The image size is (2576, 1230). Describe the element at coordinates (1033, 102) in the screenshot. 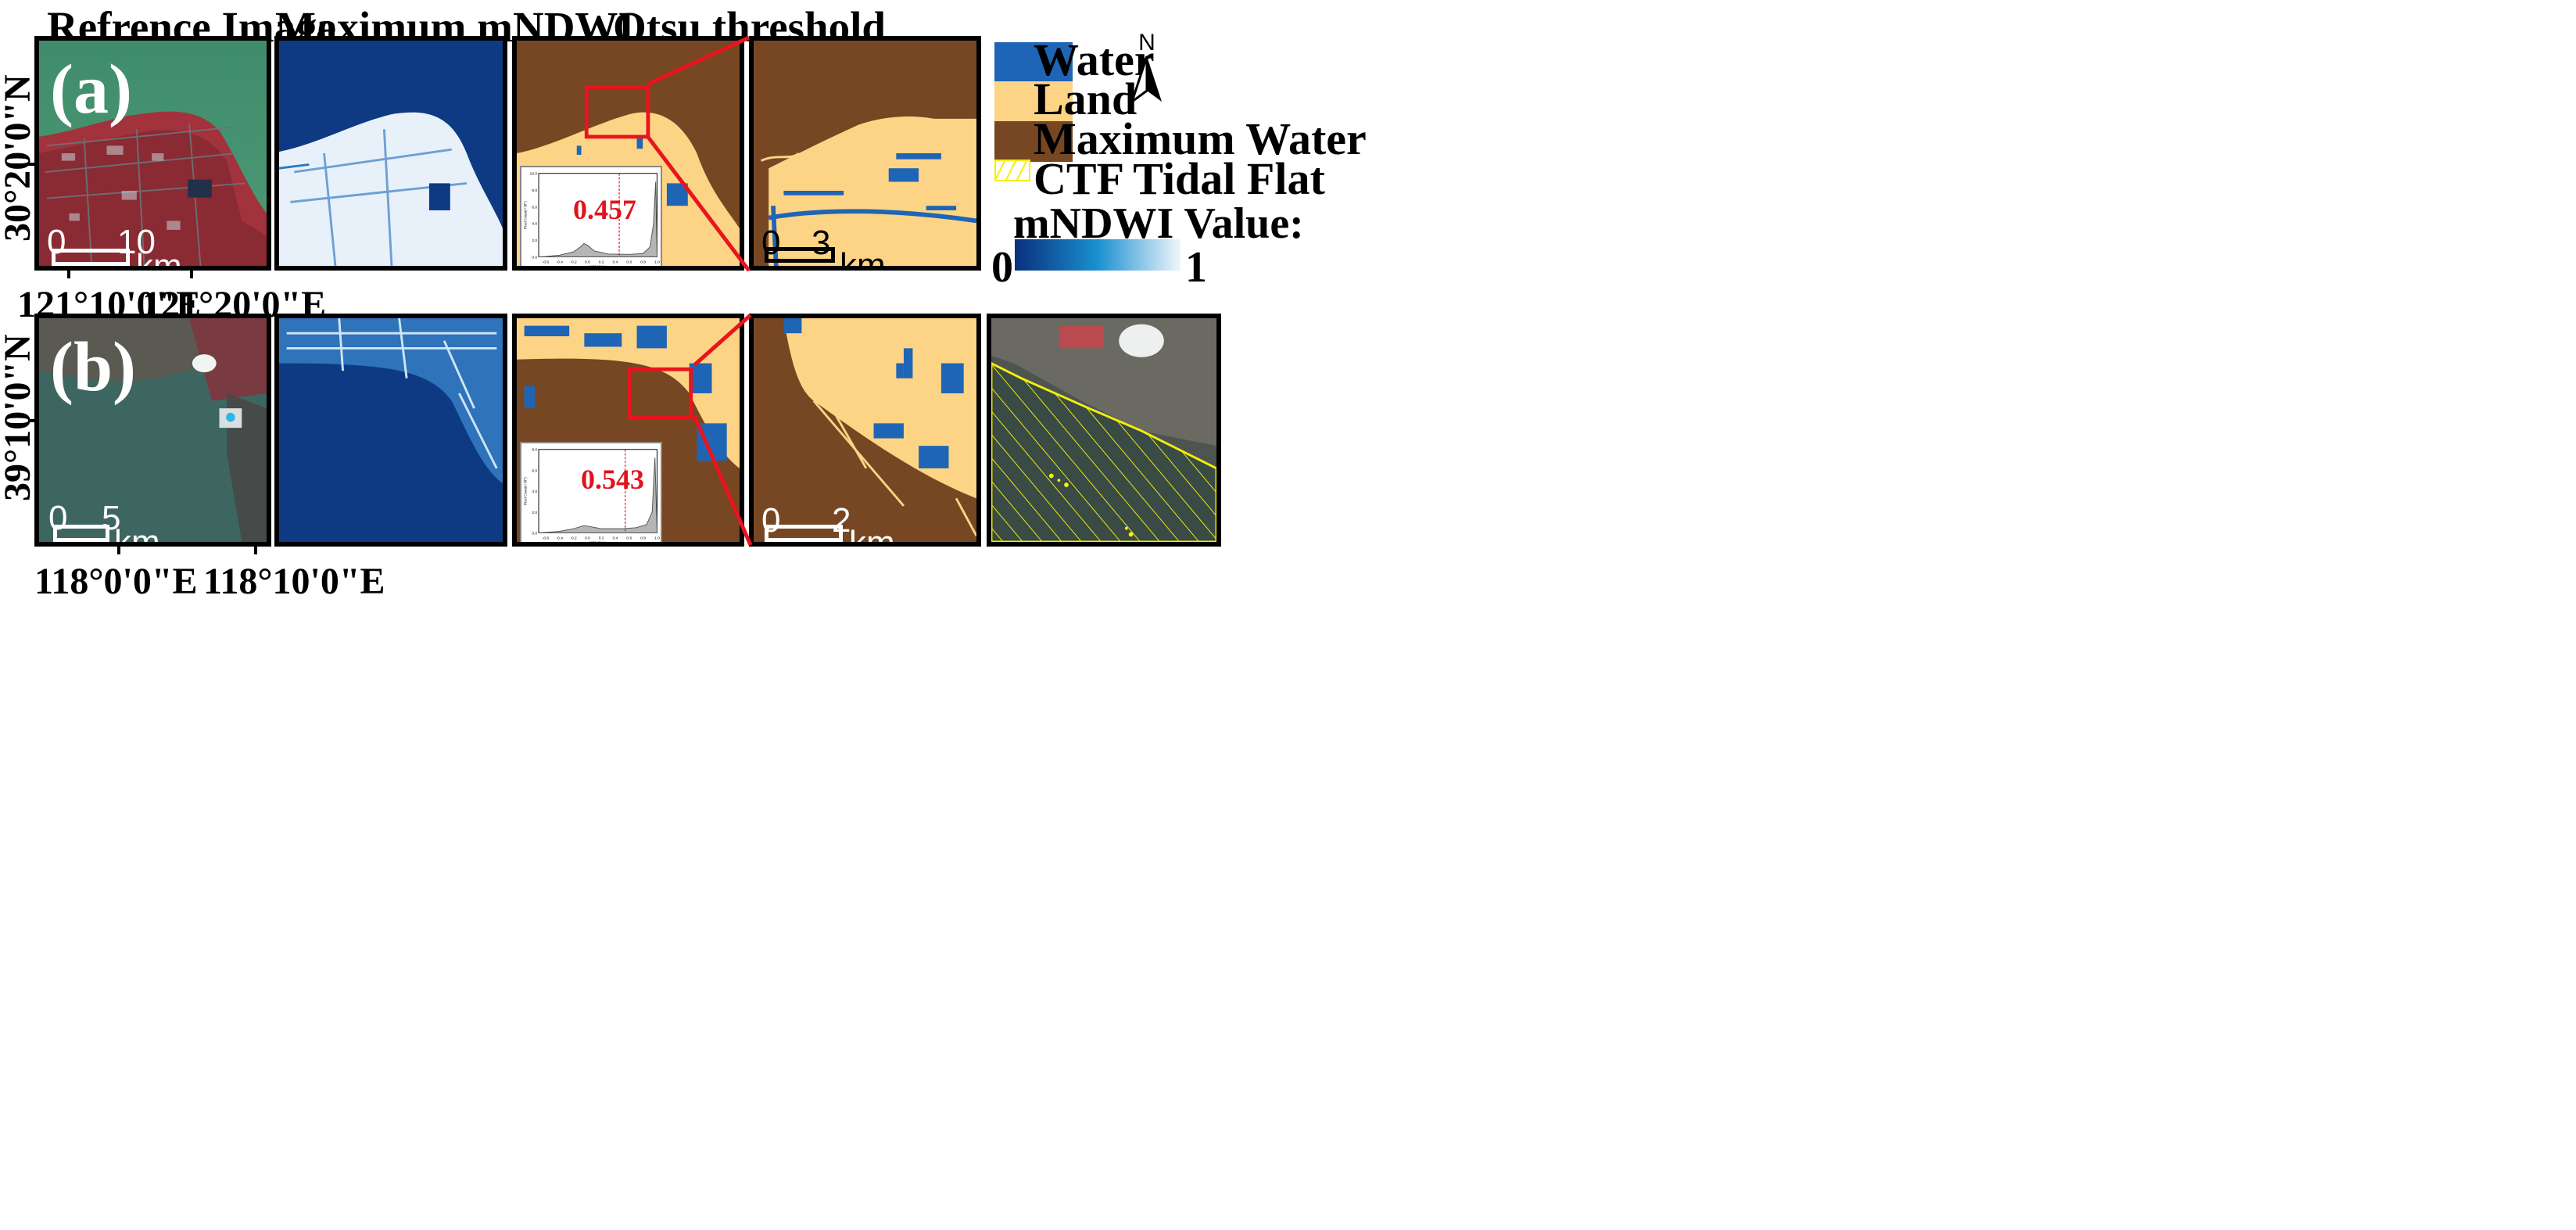

I see `legend-swatch-land` at that location.